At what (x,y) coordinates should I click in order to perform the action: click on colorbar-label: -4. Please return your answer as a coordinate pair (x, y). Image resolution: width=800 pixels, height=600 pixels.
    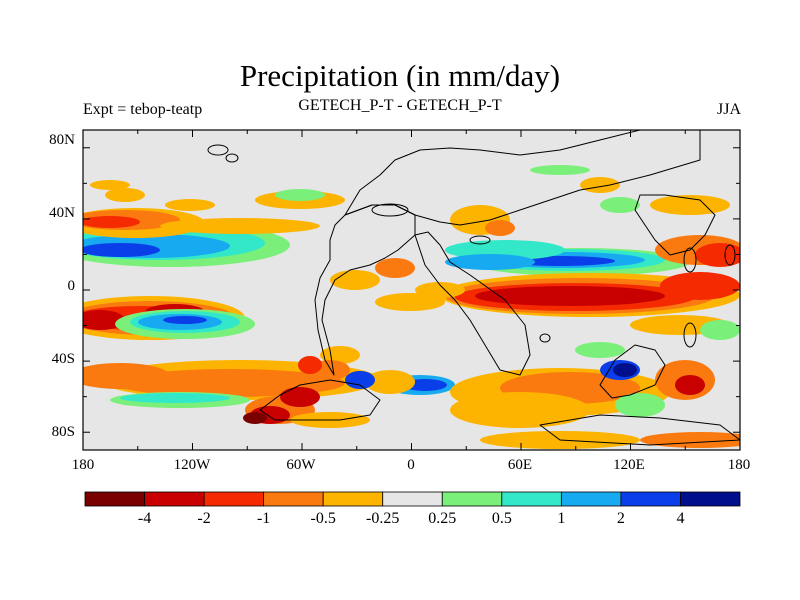
    Looking at the image, I should click on (144, 518).